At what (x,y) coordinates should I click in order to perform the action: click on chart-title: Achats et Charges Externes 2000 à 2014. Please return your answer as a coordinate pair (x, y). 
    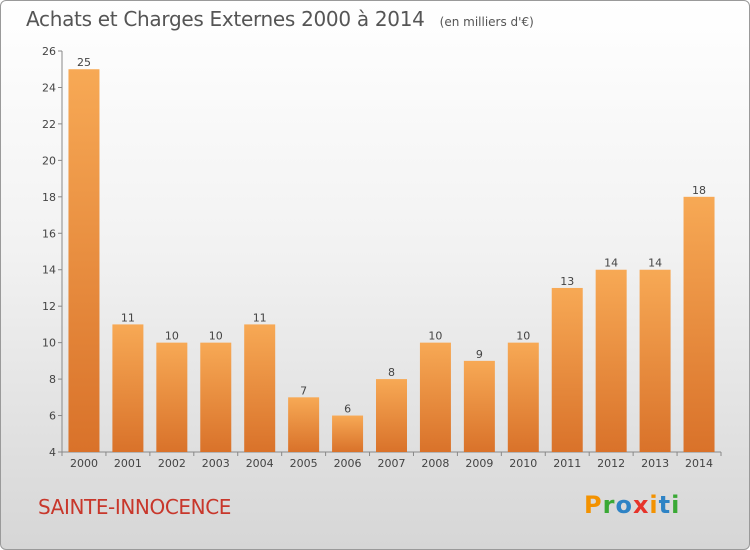
    Looking at the image, I should click on (225, 19).